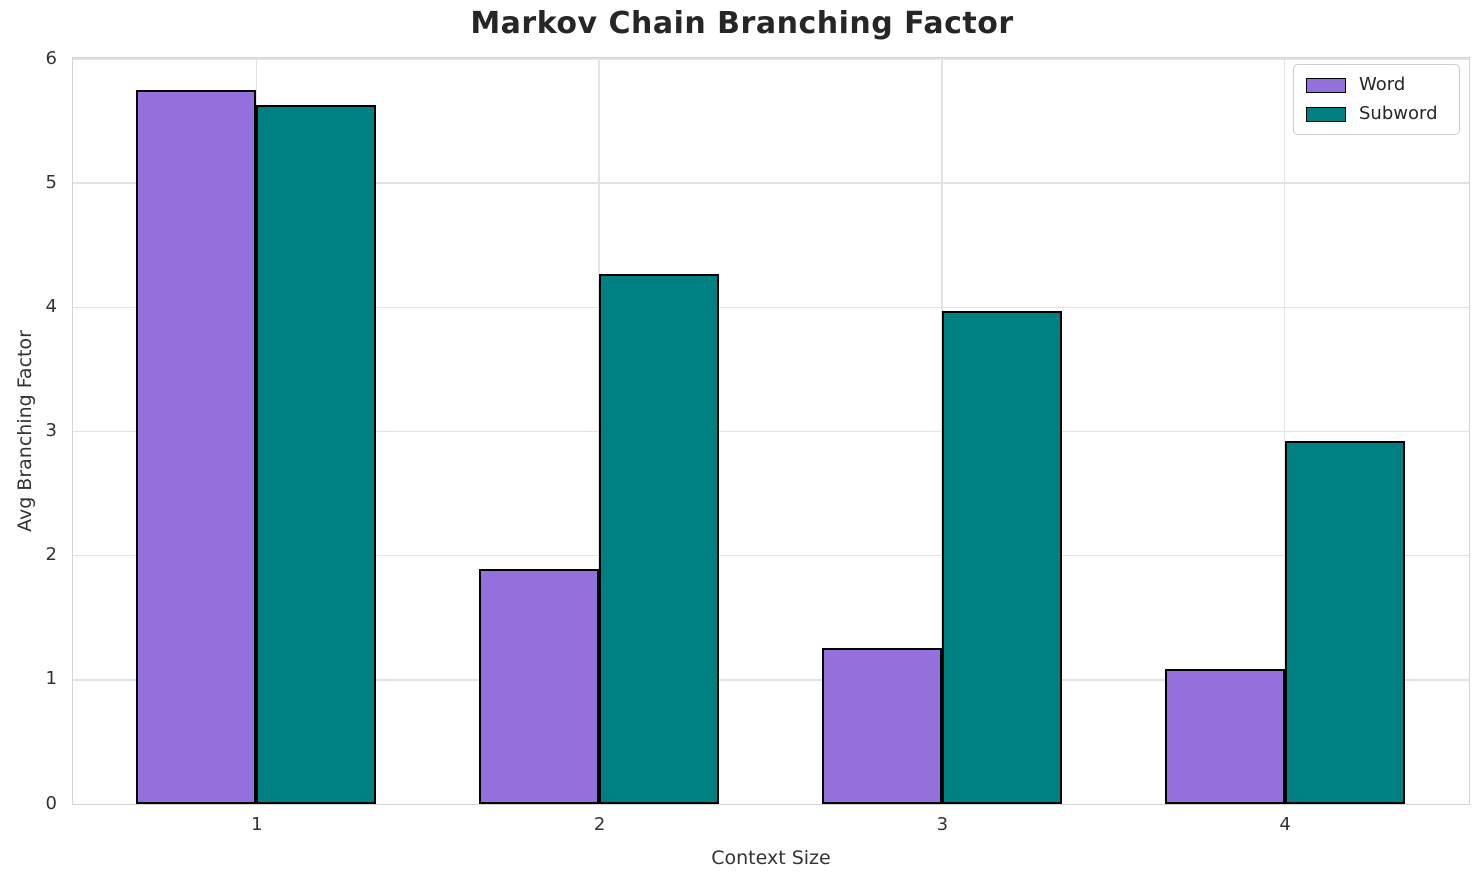  I want to click on x-axis-label: Context Size, so click(771, 858).